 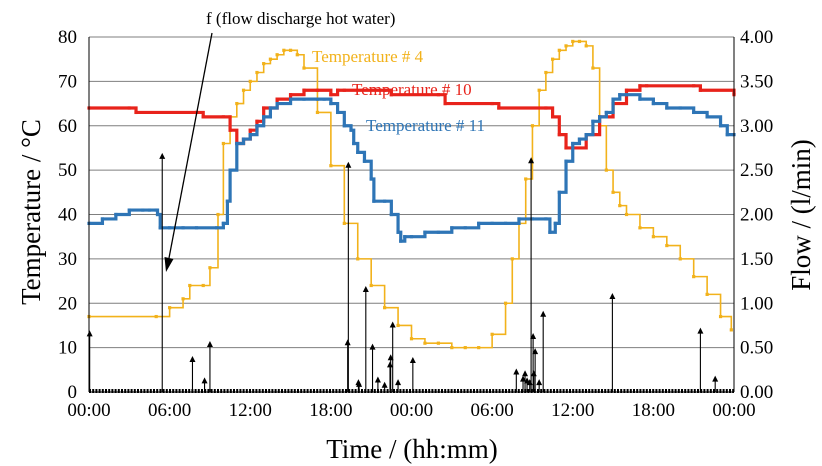 What do you see at coordinates (756, 37) in the screenshot?
I see `y2-tick-label: 4.00` at bounding box center [756, 37].